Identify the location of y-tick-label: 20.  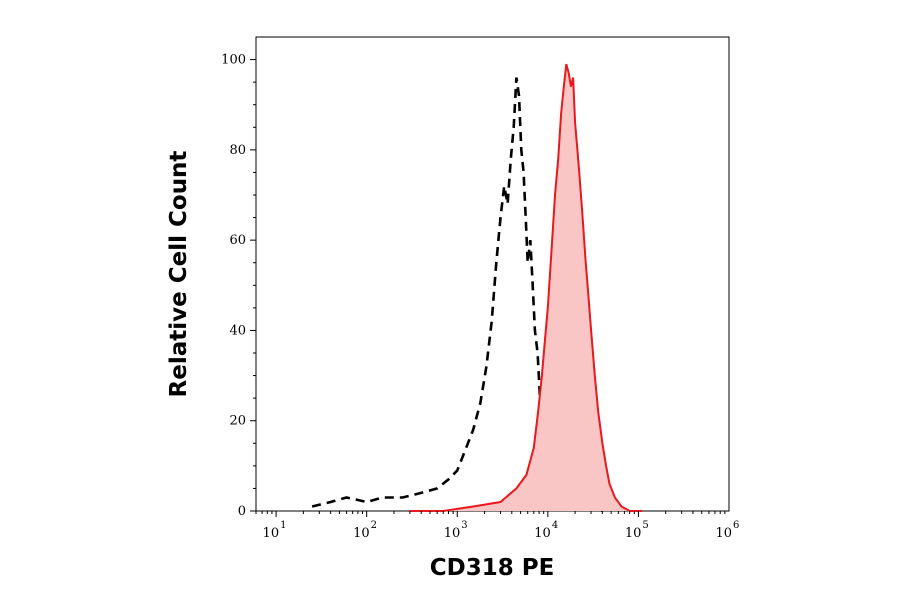
(237, 421).